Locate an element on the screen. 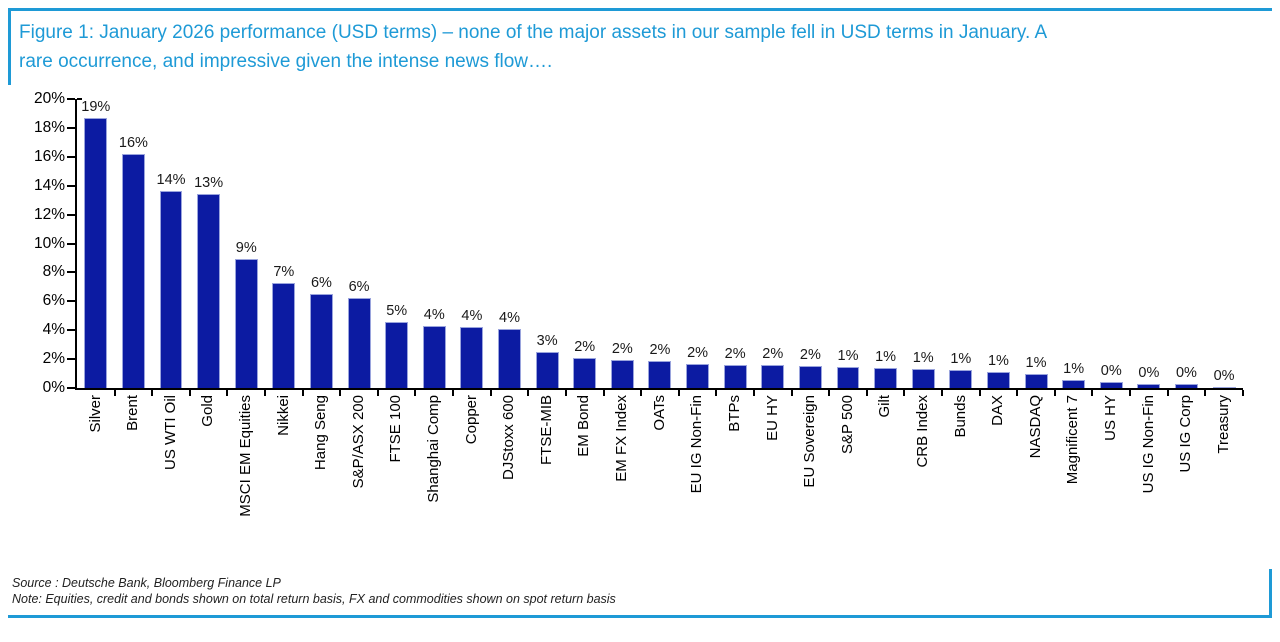 This screenshot has height=642, width=1280. category-label-cell: US IG Corp is located at coordinates (1187, 479).